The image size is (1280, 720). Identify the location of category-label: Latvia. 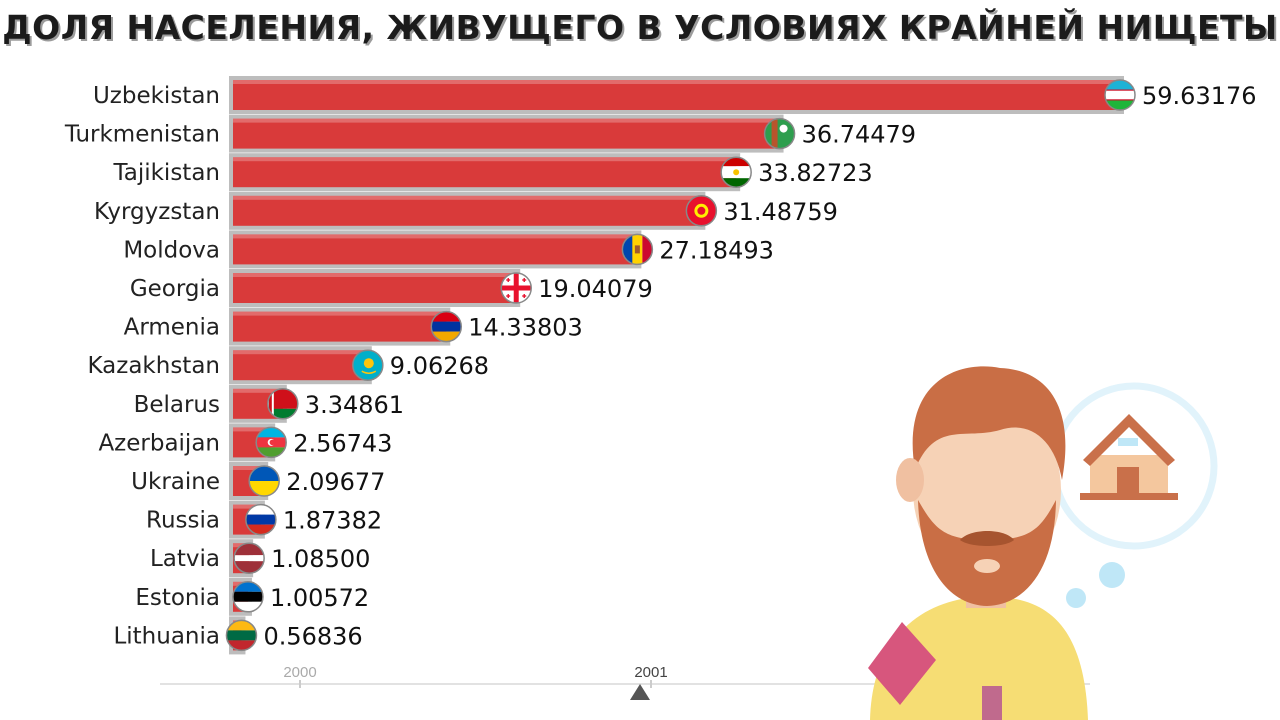
(185, 559).